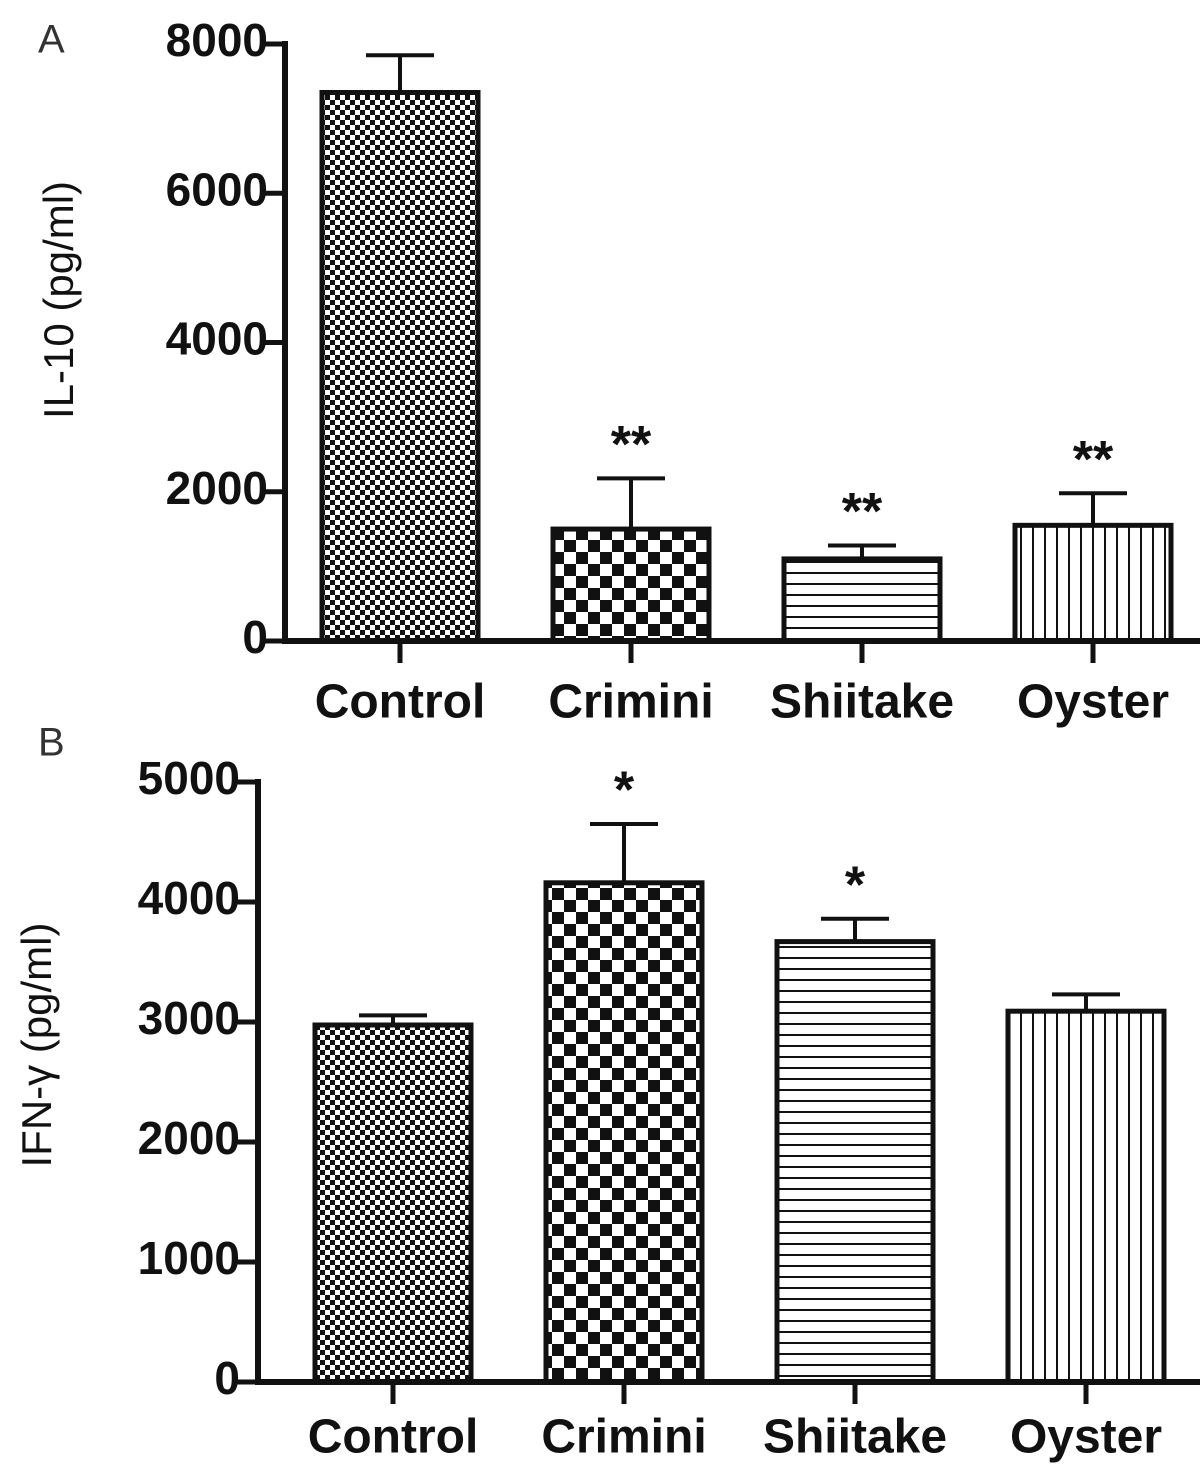 This screenshot has height=1469, width=1201. What do you see at coordinates (217, 189) in the screenshot?
I see `y-tick-label: 6000` at bounding box center [217, 189].